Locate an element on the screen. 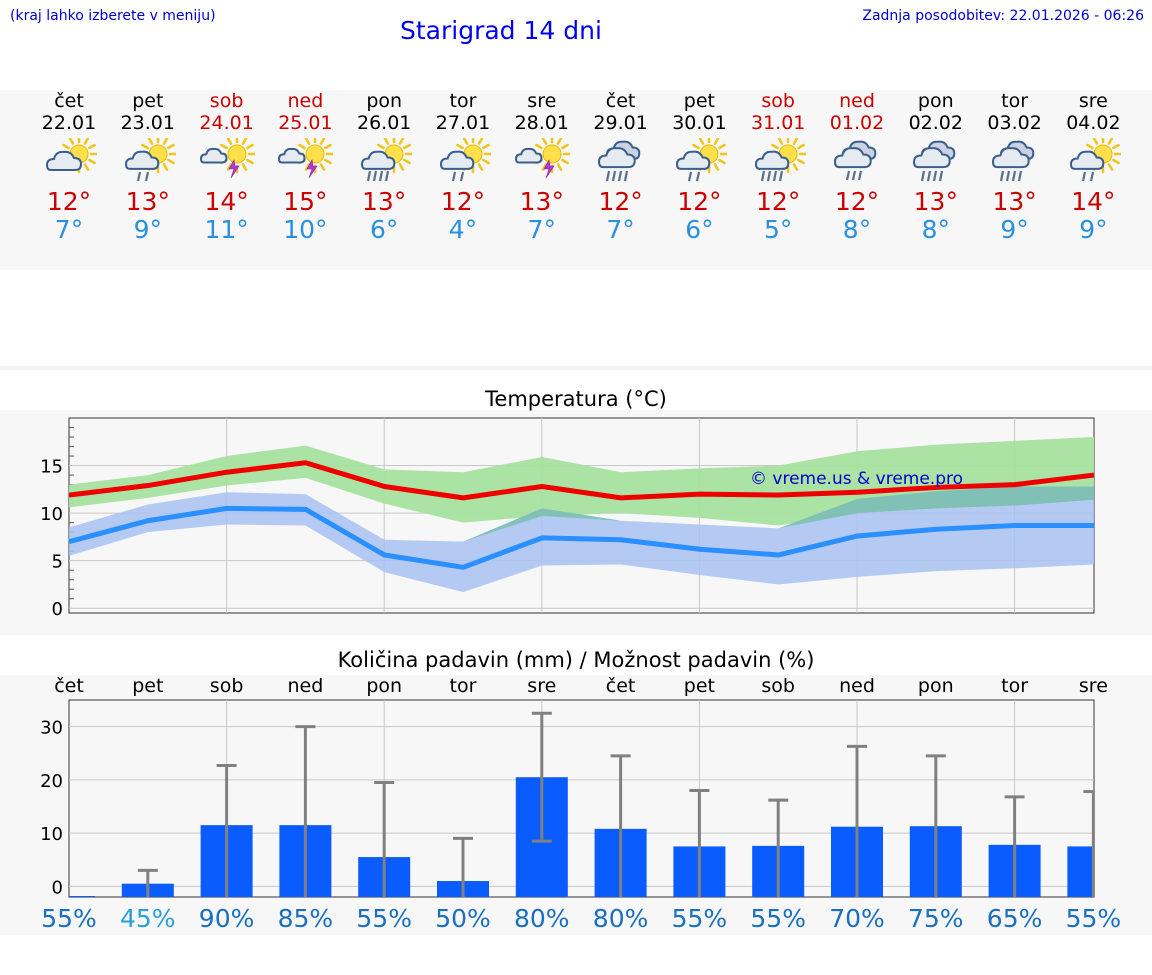  day-date: 29.01 is located at coordinates (620, 123).